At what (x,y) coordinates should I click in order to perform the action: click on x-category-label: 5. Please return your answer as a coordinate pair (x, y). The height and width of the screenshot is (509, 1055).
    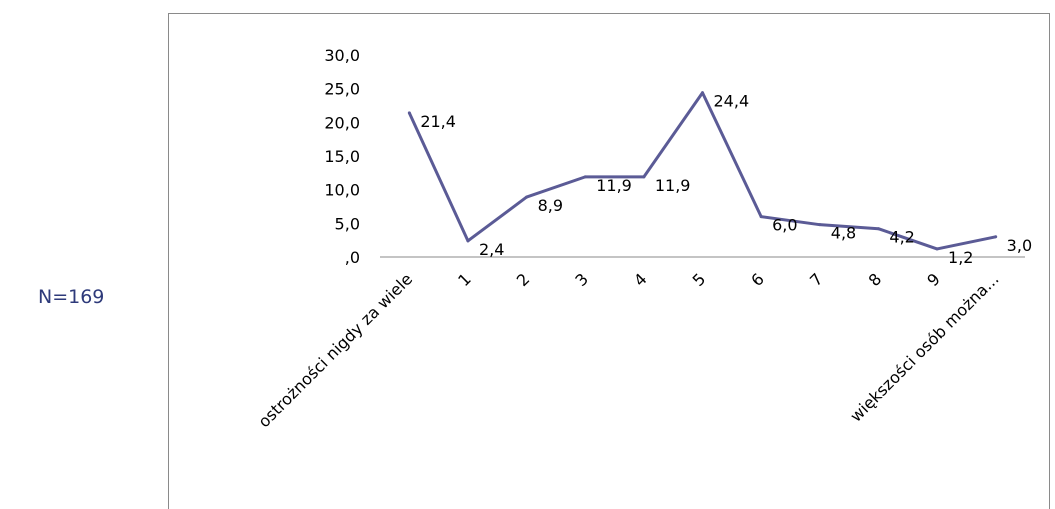
    Looking at the image, I should click on (699, 279).